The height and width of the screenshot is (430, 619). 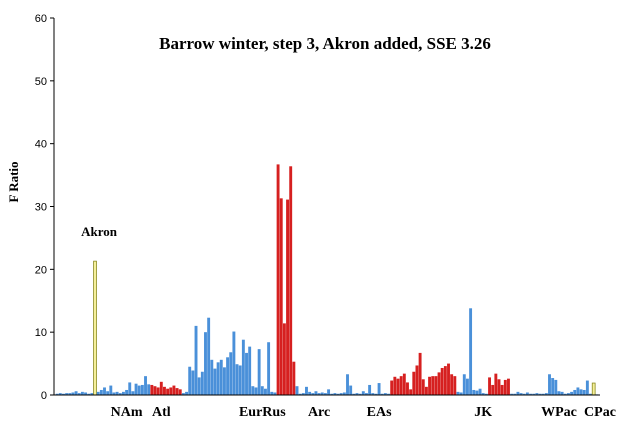 I want to click on group-label-arc: Arc, so click(x=319, y=412).